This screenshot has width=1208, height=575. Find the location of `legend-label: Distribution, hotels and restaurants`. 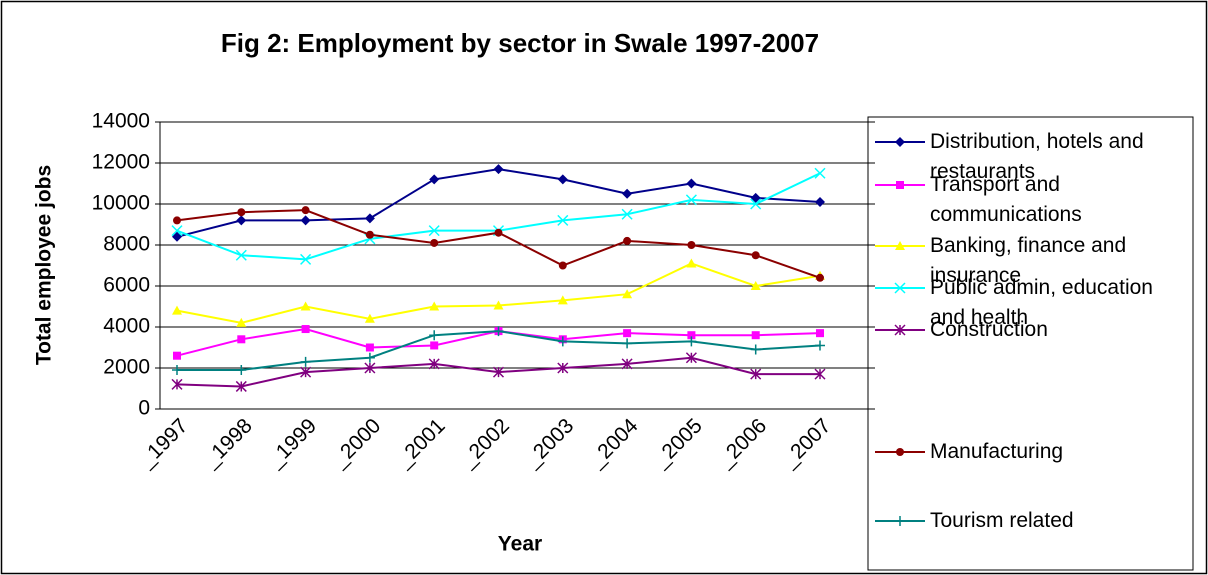

legend-label: Distribution, hotels and restaurants is located at coordinates (1037, 156).